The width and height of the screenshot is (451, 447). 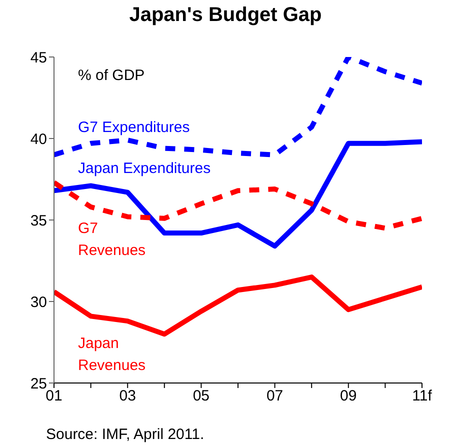 I want to click on x-tick-label: 01, so click(x=54, y=396).